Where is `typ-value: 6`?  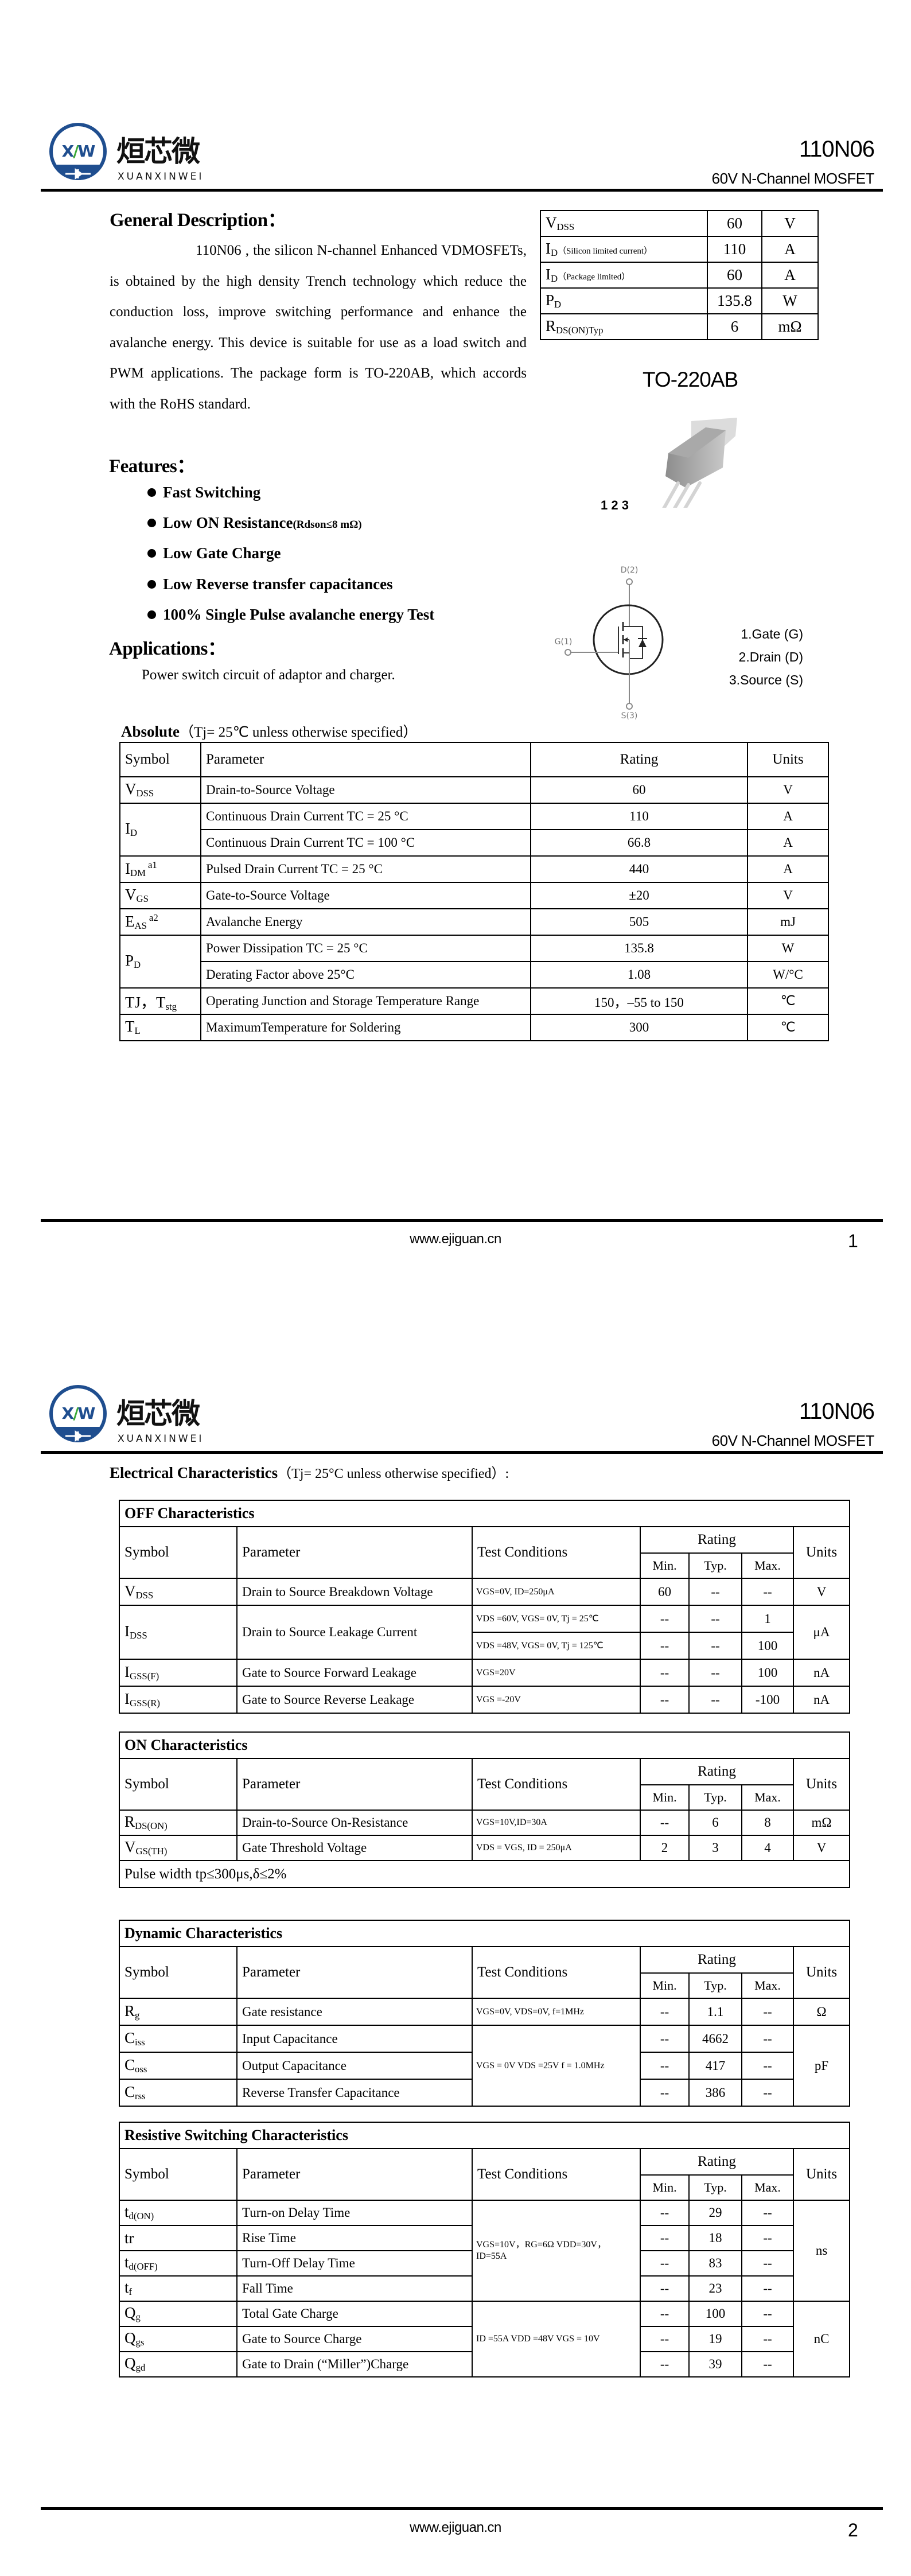
typ-value: 6 is located at coordinates (715, 1823).